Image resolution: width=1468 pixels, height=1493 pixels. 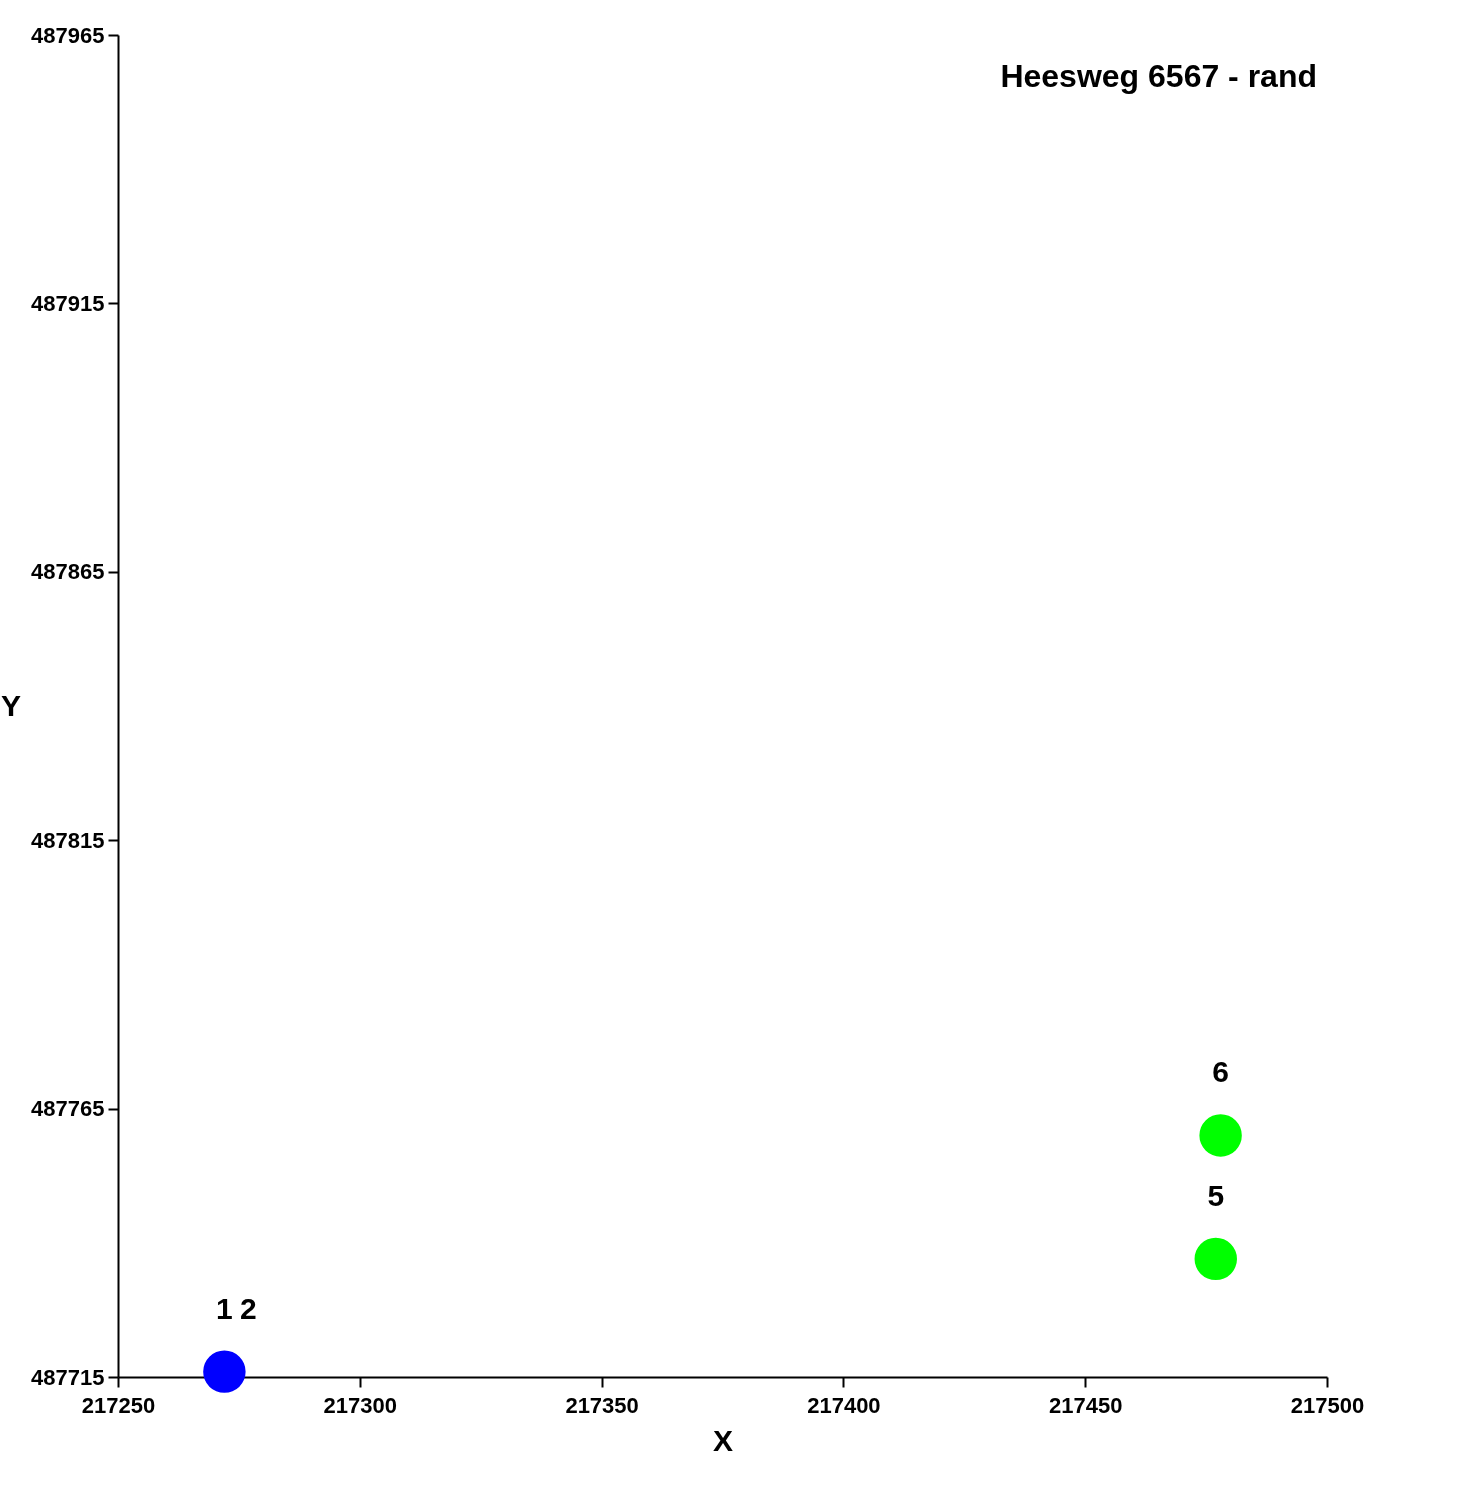 I want to click on annotation: 5, so click(x=1216, y=1195).